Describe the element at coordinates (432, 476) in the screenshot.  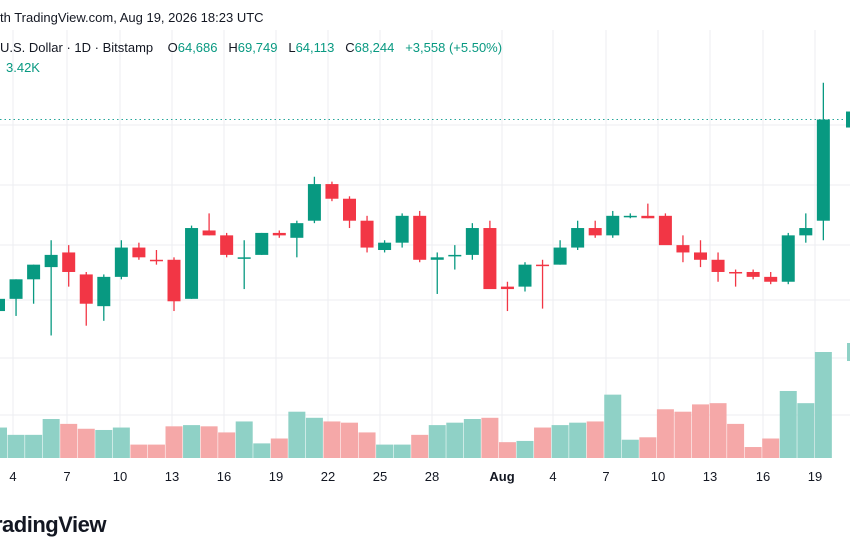
I see `x-axis-tick-label: 28` at that location.